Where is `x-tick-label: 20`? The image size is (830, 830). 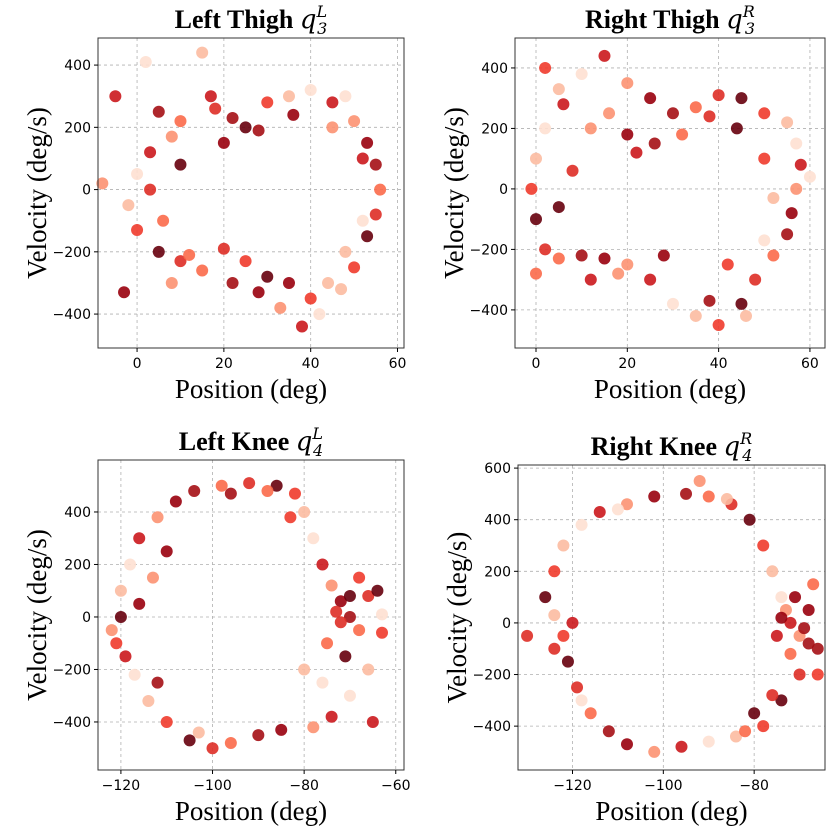
x-tick-label: 20 is located at coordinates (224, 364).